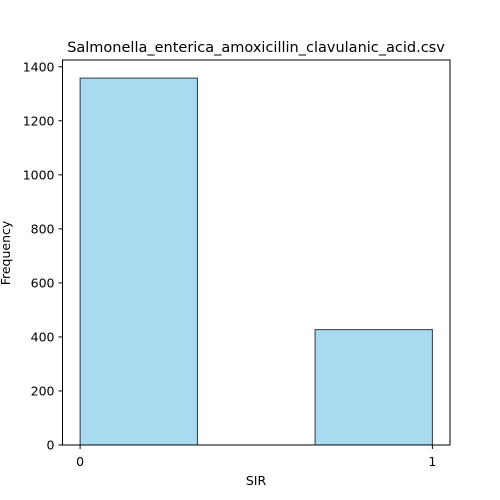 This screenshot has height=500, width=500. What do you see at coordinates (43, 255) in the screenshot?
I see `y-axis-ticks: 0 200 400 600 800 1000 1200 1400` at bounding box center [43, 255].